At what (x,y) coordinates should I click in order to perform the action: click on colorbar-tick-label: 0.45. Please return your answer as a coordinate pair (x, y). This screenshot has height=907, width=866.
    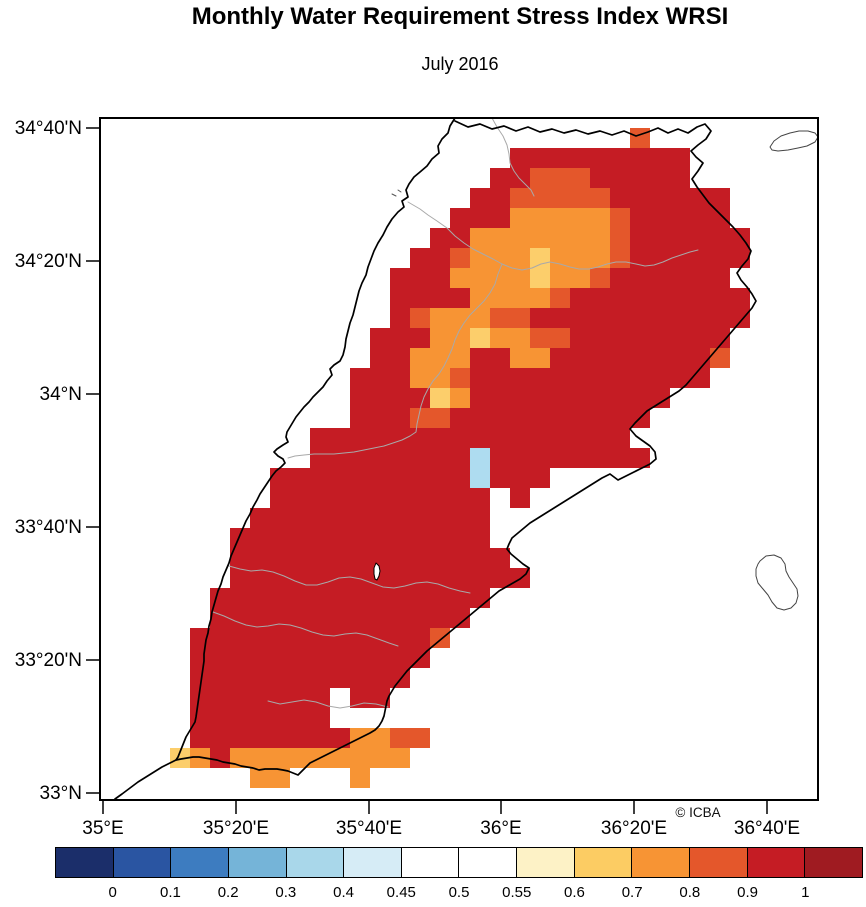
    Looking at the image, I should click on (401, 892).